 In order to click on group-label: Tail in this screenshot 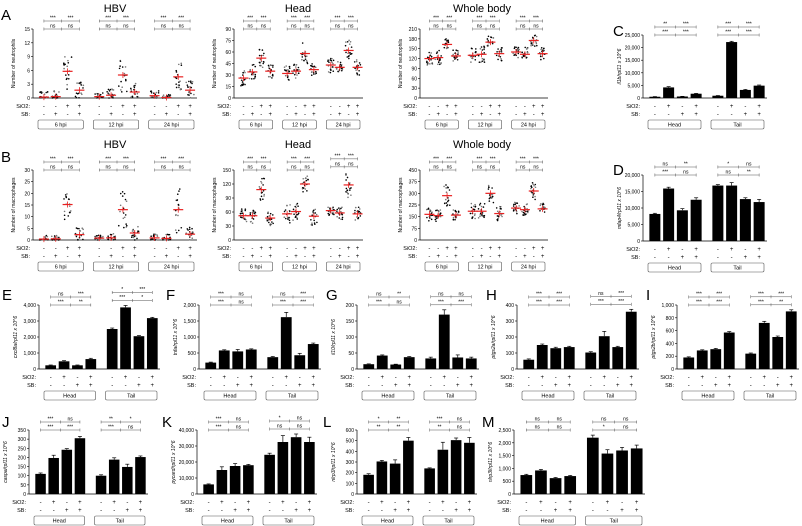, I will do `click(448, 522)`.